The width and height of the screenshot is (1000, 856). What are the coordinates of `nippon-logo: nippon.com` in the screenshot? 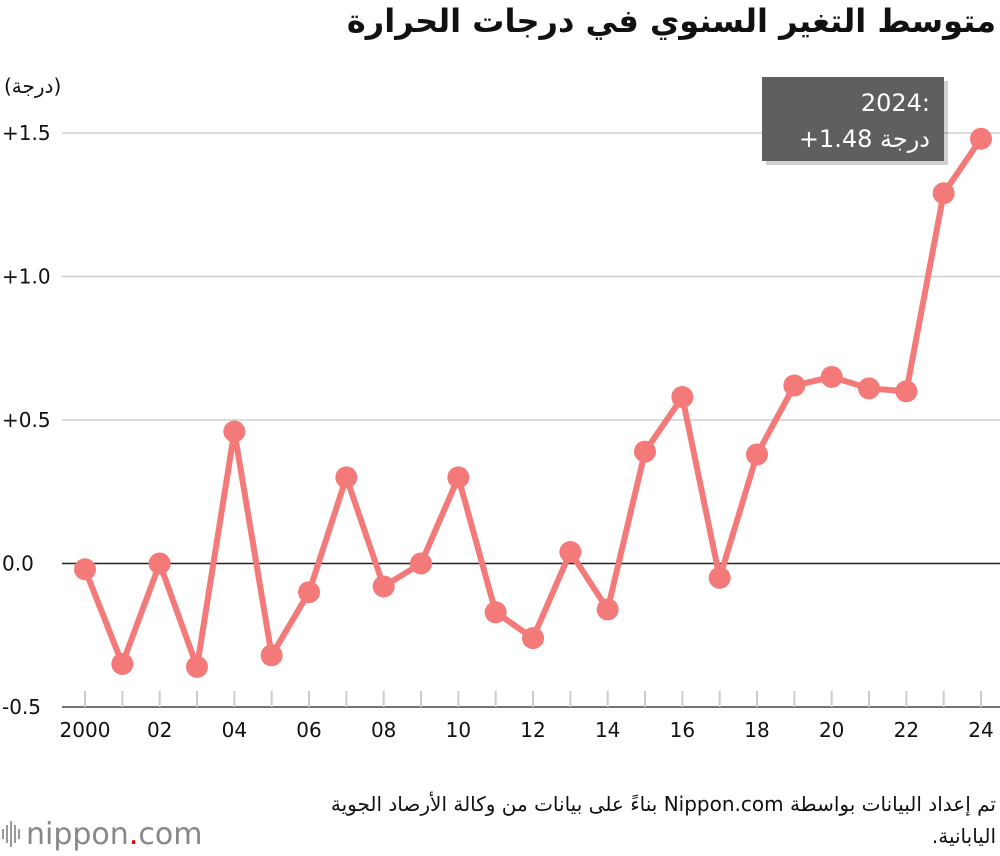 It's located at (102, 834).